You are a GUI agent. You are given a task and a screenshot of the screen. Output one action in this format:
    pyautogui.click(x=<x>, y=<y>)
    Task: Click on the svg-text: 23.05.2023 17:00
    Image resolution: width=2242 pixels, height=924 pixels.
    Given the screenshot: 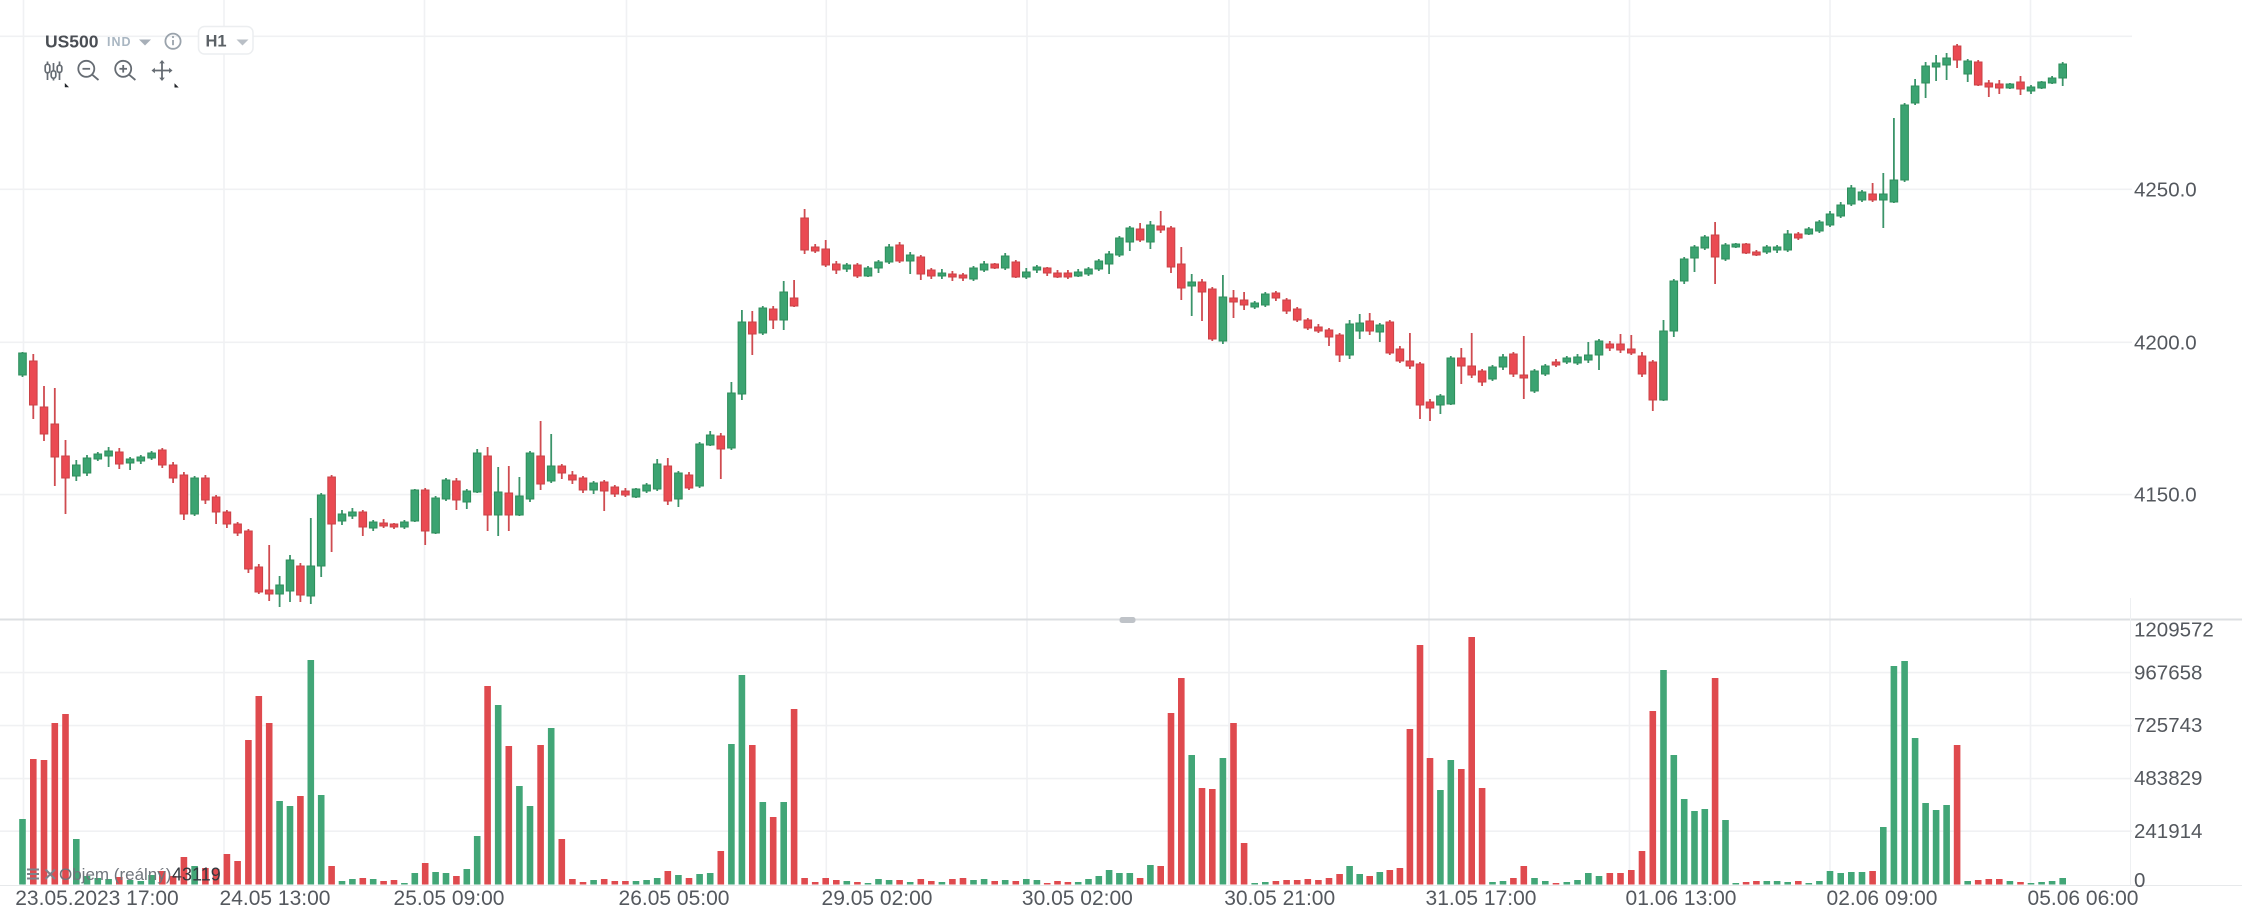 What is the action you would take?
    pyautogui.click(x=97, y=898)
    